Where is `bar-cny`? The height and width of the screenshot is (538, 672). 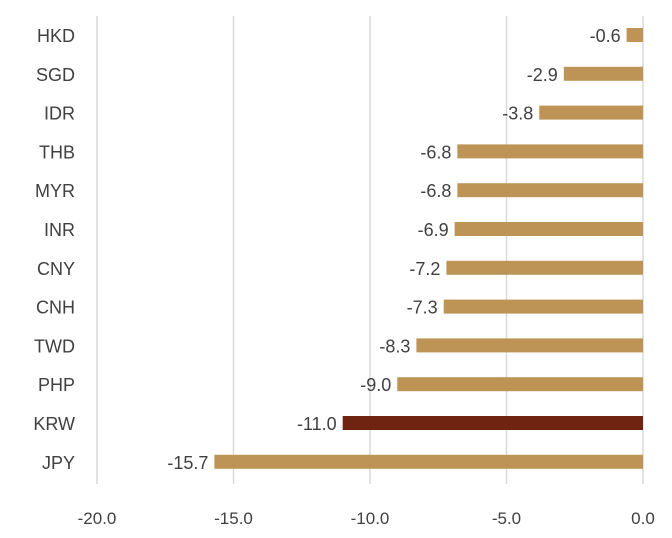 bar-cny is located at coordinates (544, 267).